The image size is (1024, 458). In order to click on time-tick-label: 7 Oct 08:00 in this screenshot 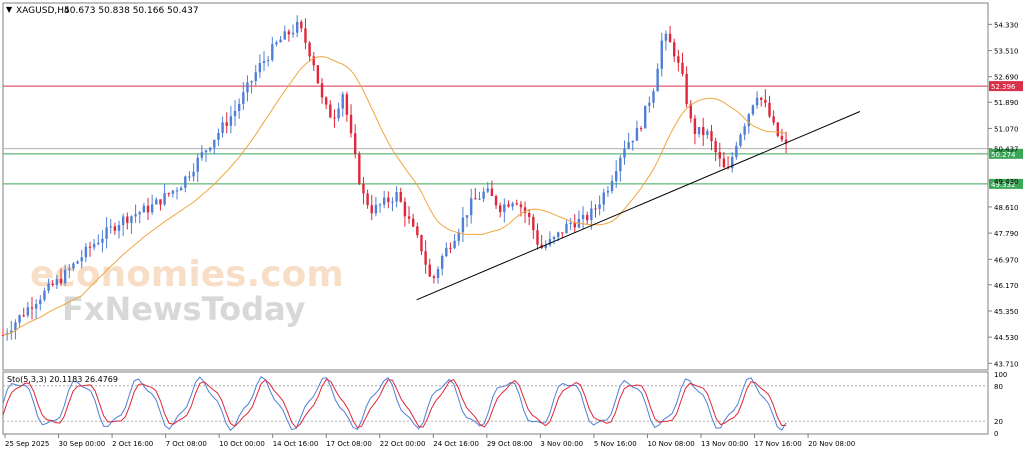, I will do `click(186, 444)`.